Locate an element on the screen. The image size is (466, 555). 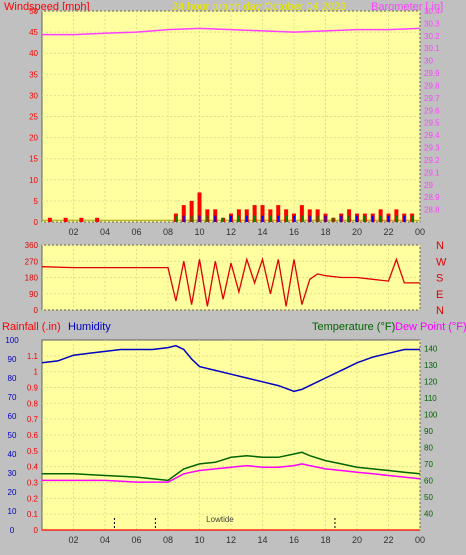
baro-axis-title: Barometer [ in] is located at coordinates (407, 7).